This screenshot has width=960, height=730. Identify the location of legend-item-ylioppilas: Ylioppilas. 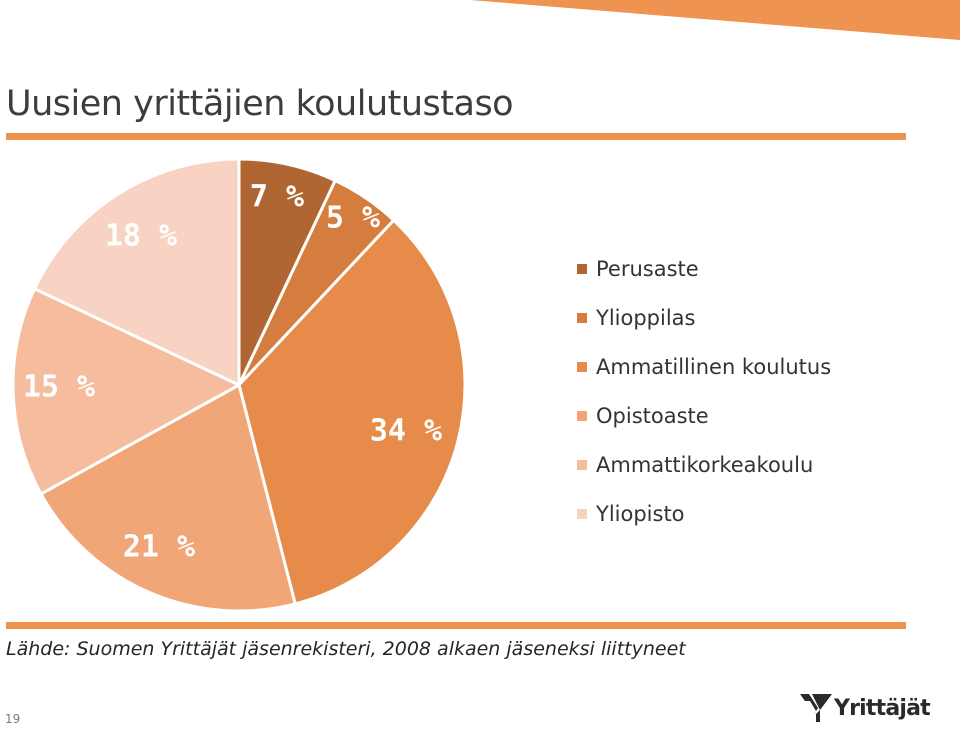
(704, 317).